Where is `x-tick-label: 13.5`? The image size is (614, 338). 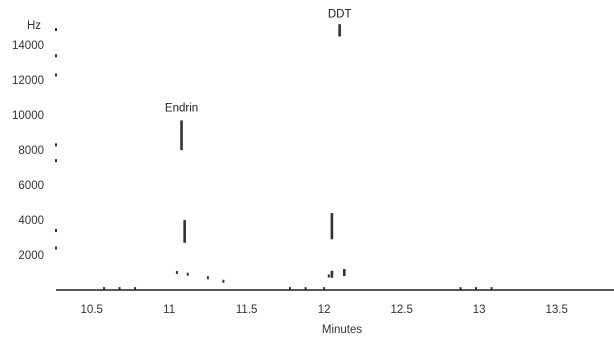 x-tick-label: 13.5 is located at coordinates (556, 310).